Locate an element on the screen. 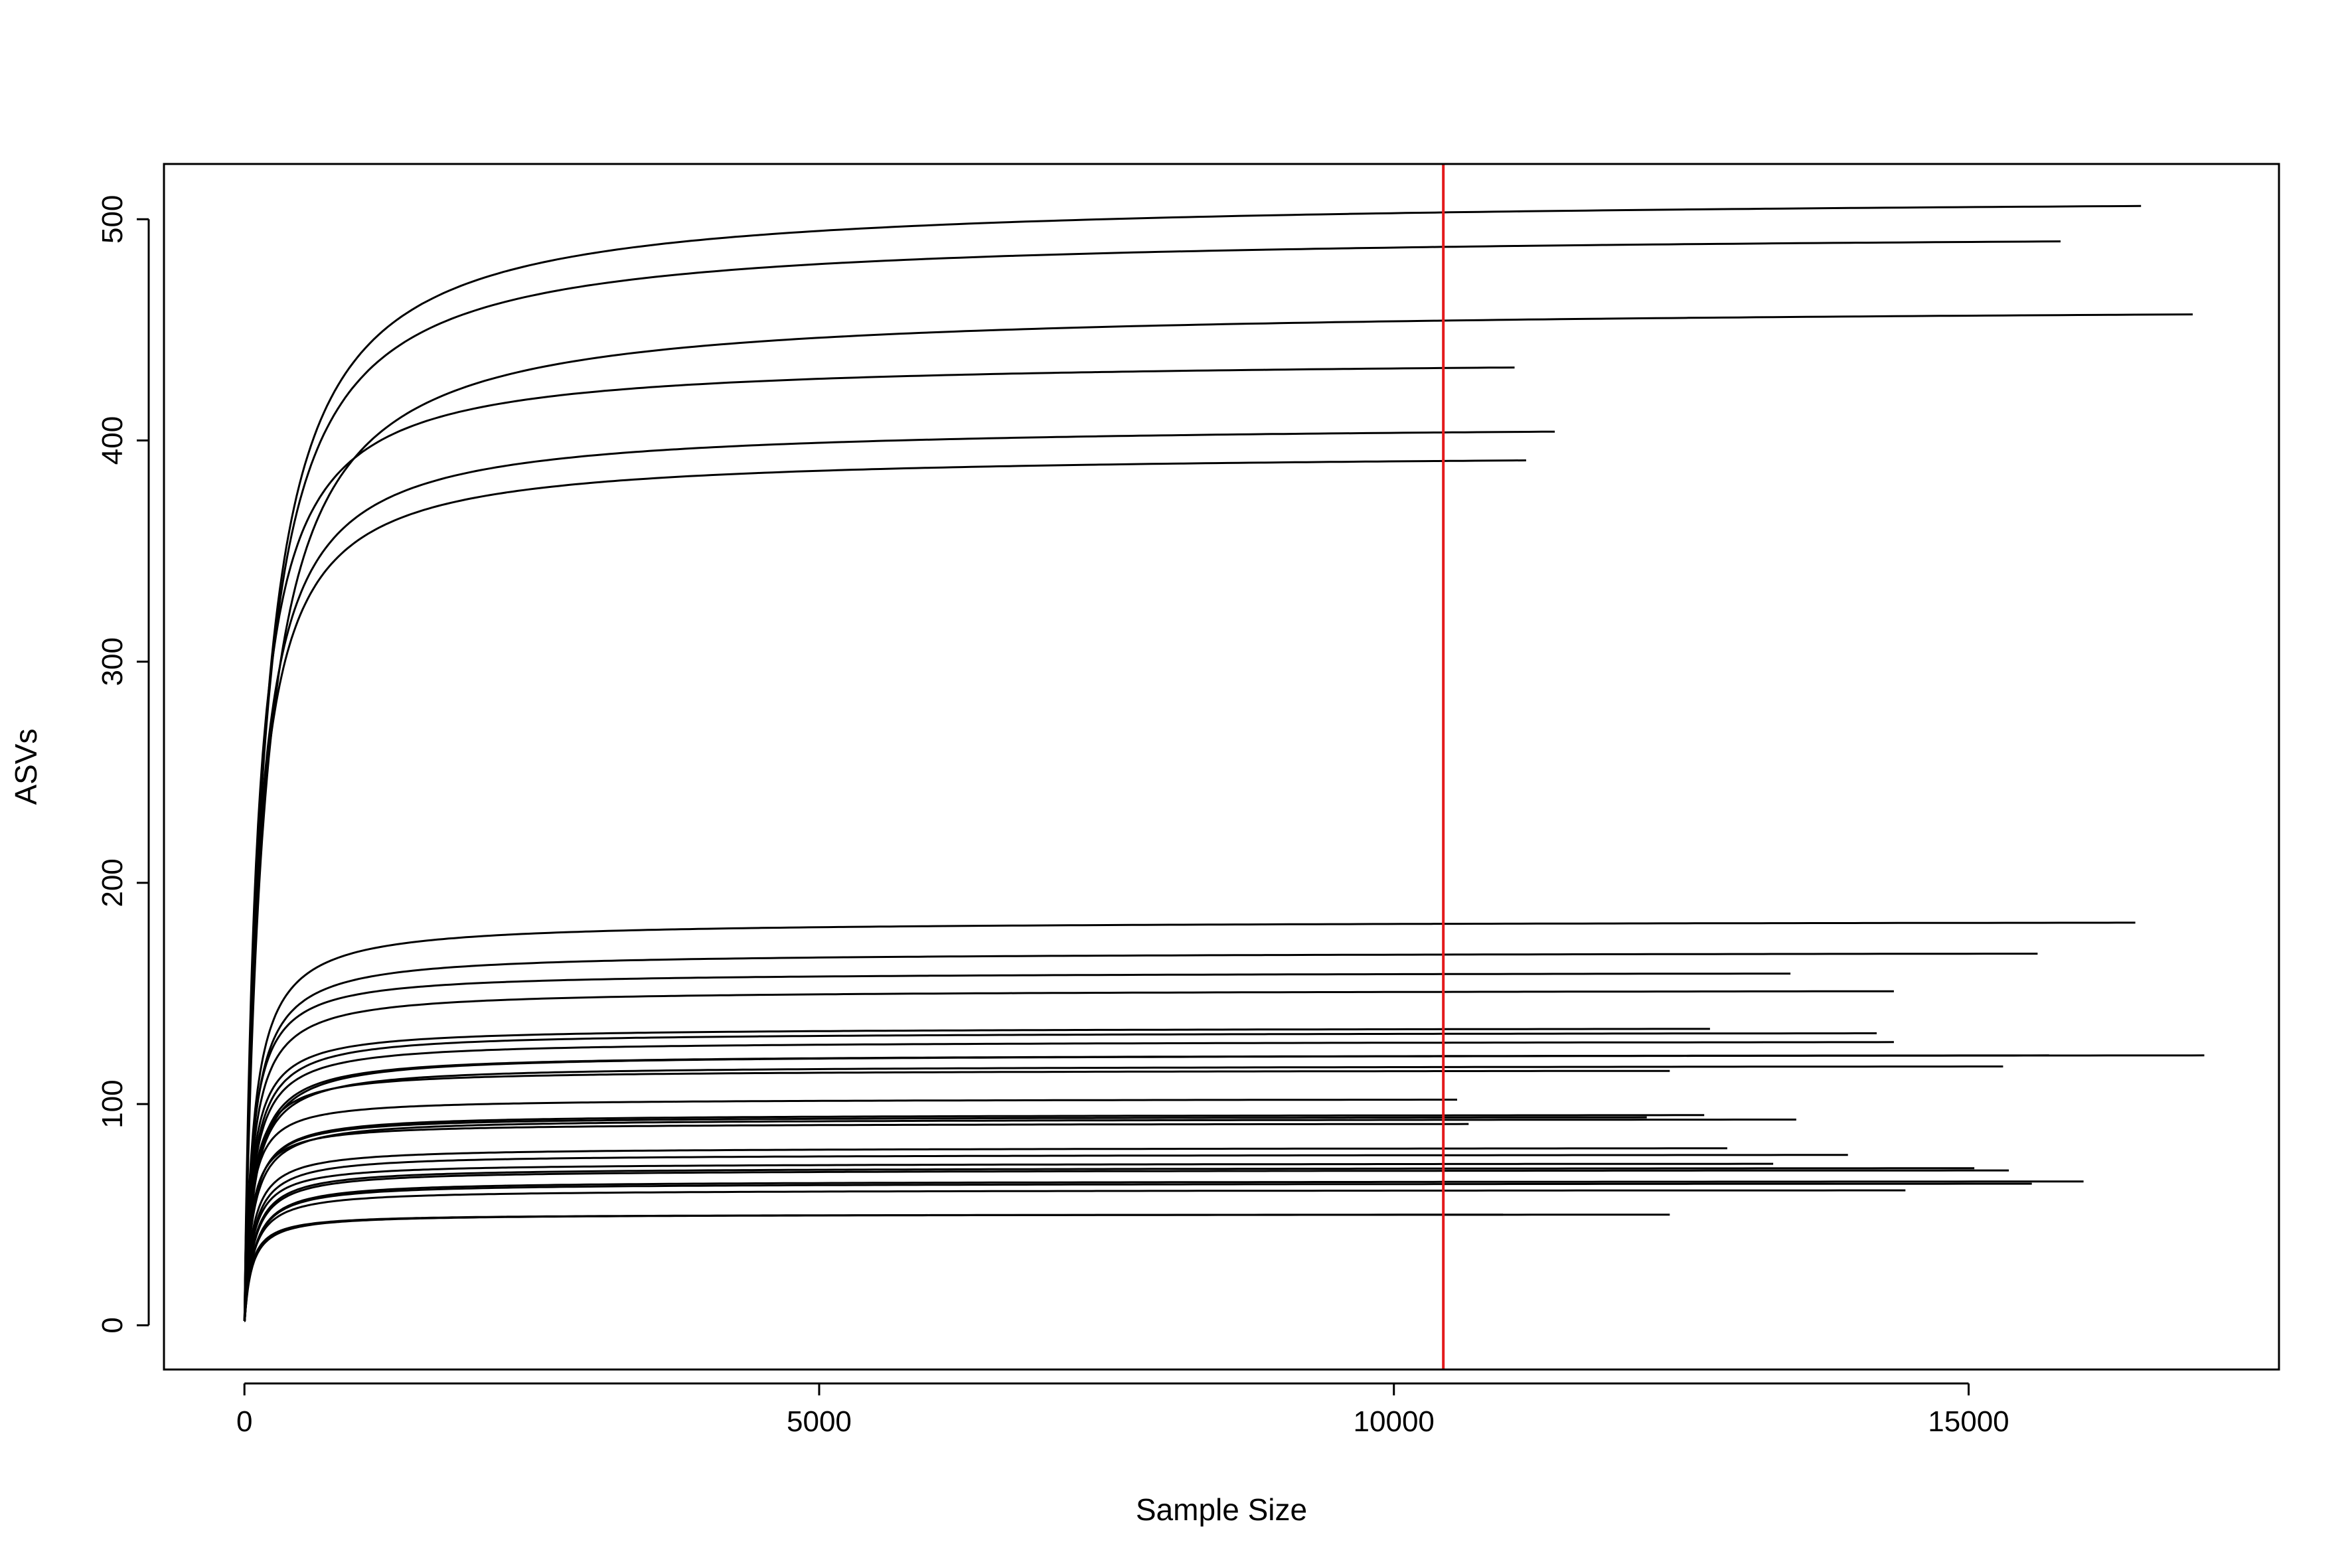  x-axis-title: Sample Size is located at coordinates (1221, 1510).